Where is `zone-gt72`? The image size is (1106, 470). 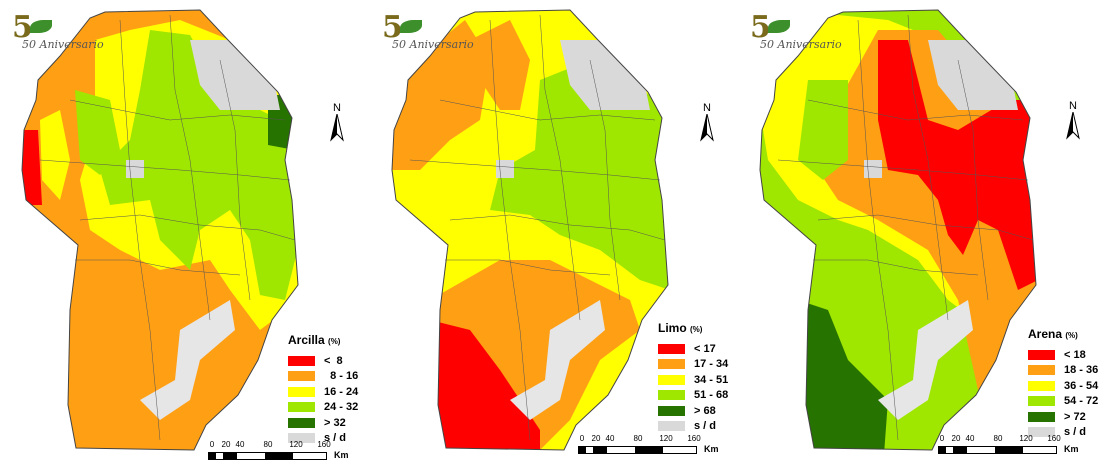 zone-gt72 is located at coordinates (843, 375).